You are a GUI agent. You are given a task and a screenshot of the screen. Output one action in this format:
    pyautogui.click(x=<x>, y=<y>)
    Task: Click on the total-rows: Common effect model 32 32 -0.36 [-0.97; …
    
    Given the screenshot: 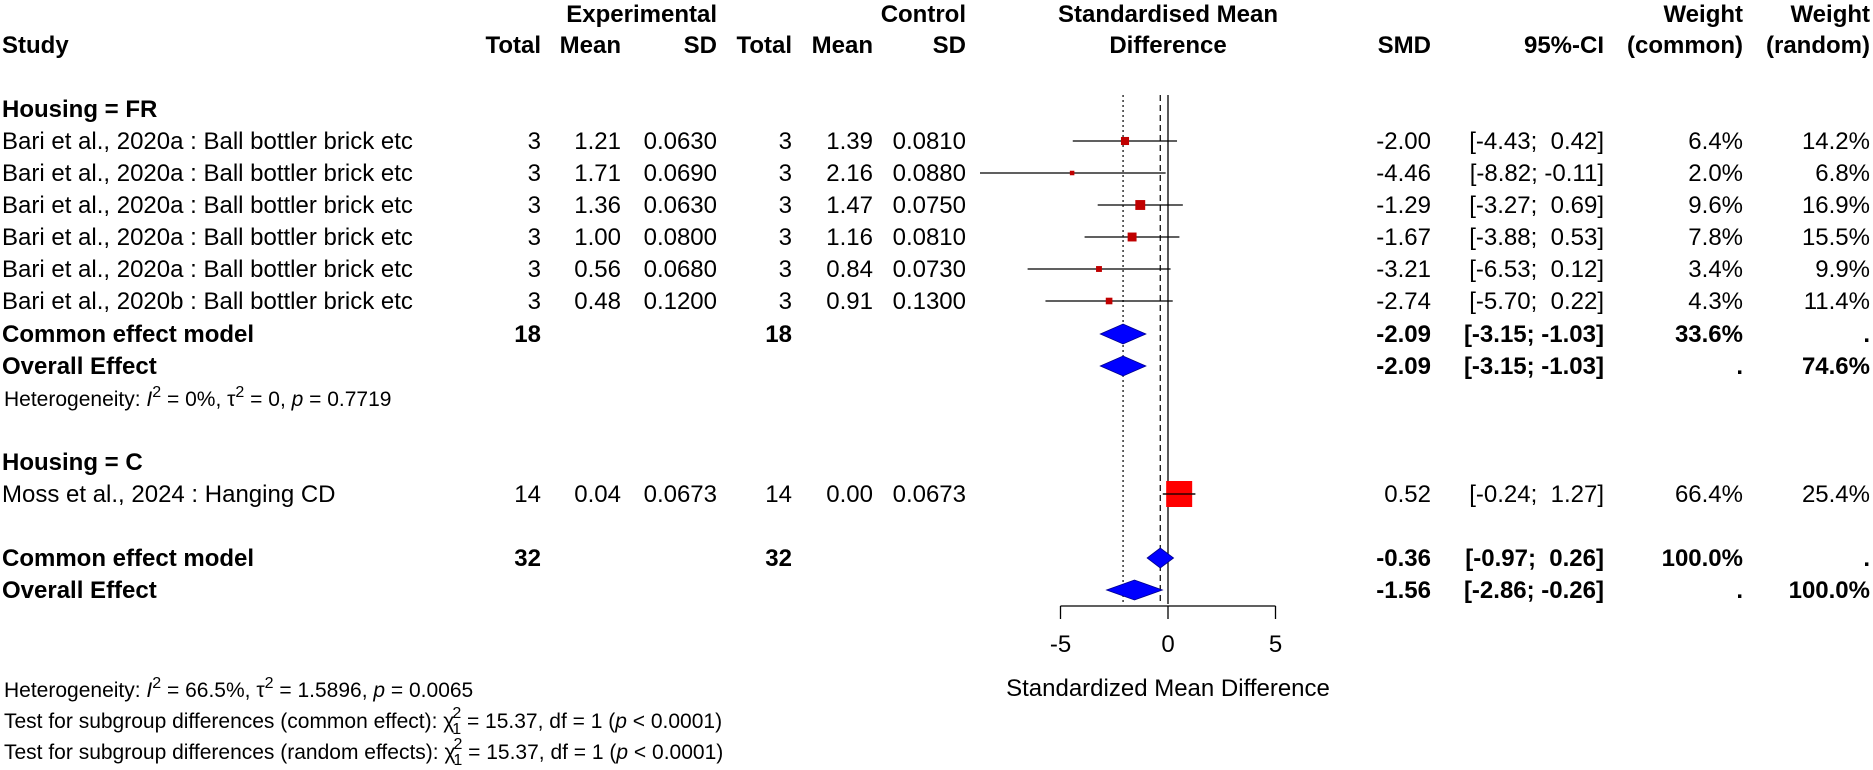 What is the action you would take?
    pyautogui.click(x=936, y=574)
    